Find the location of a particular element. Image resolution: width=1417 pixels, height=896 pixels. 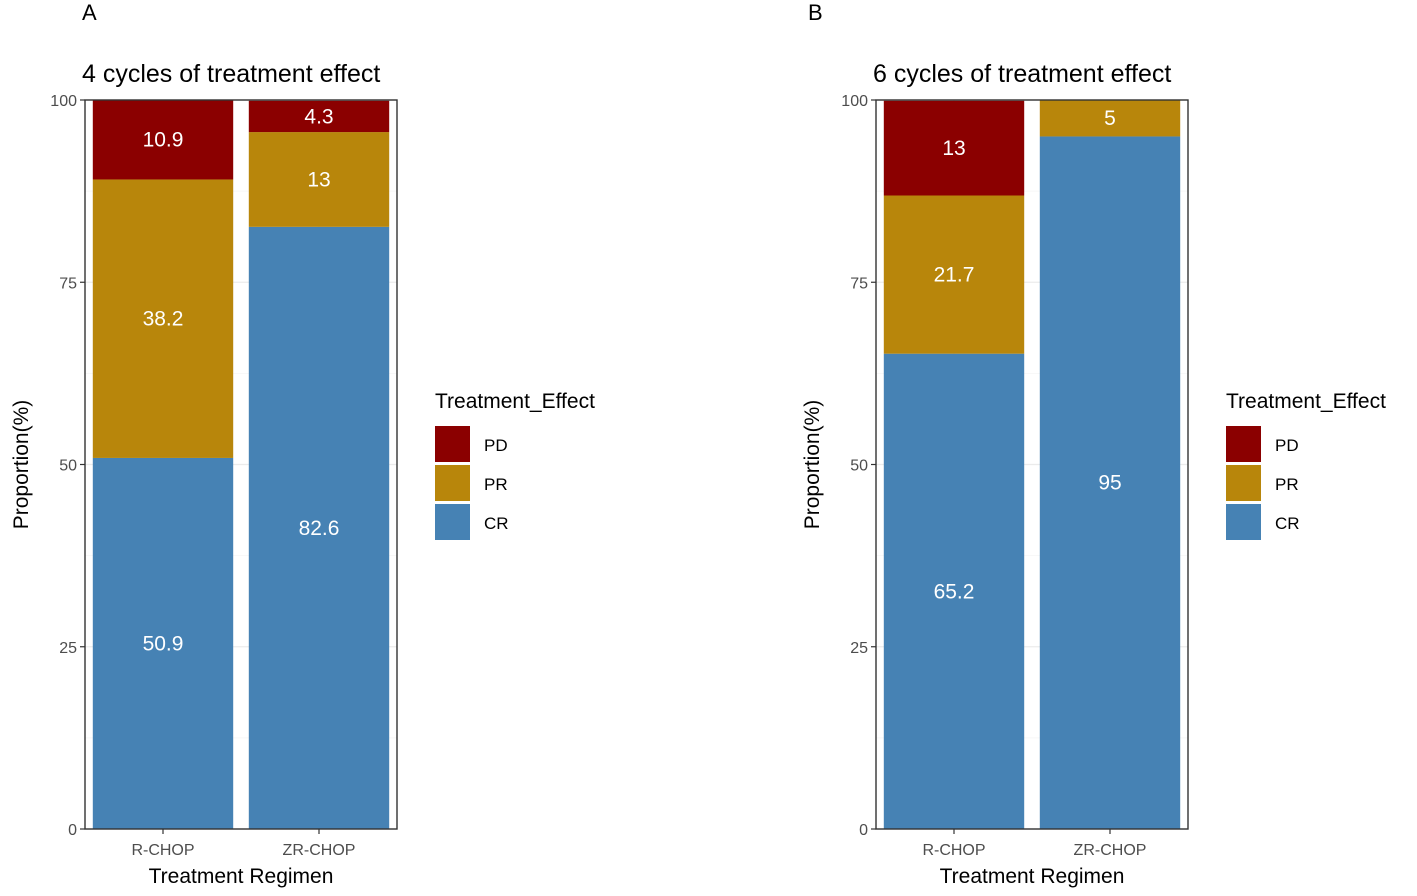

bar-label-zr-chop-pr: 13 is located at coordinates (318, 179).